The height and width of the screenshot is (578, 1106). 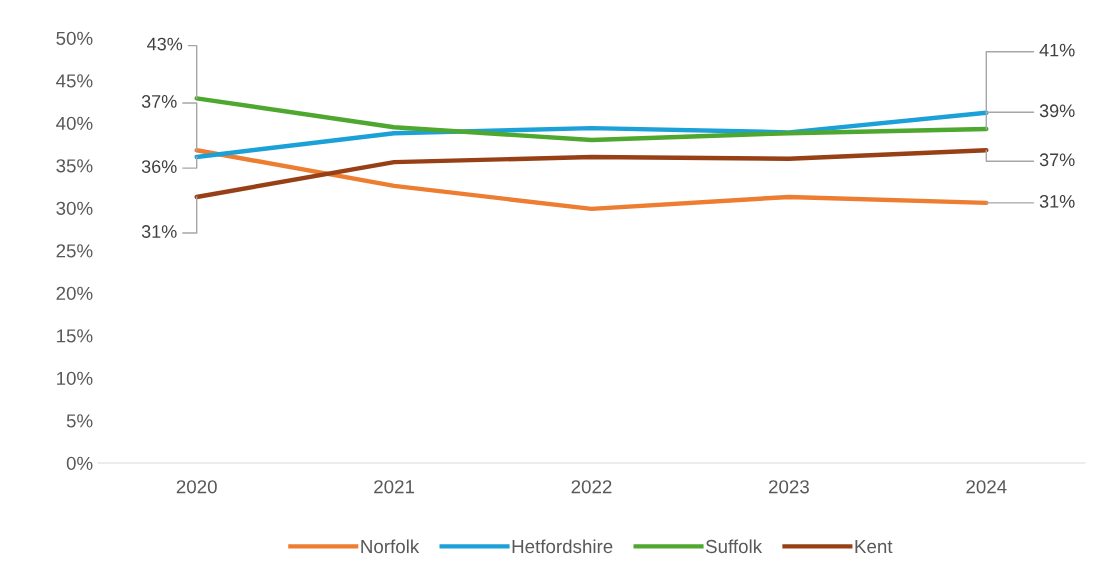 I want to click on x-tick-label: 2023, so click(x=788, y=487).